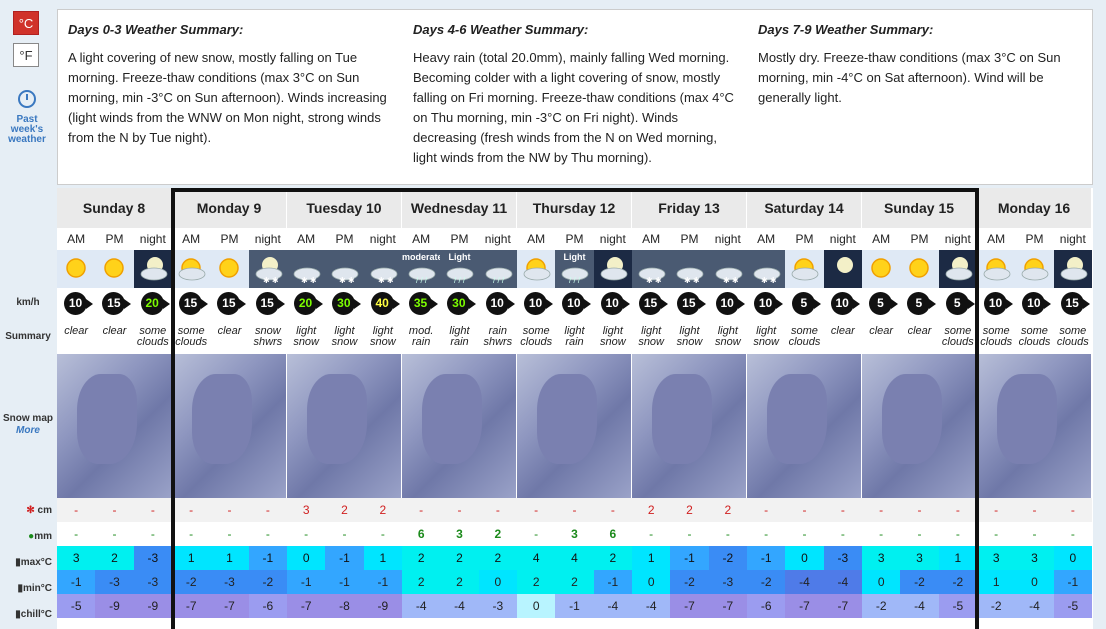 The width and height of the screenshot is (1106, 629). I want to click on wind-value: 15, so click(190, 303).